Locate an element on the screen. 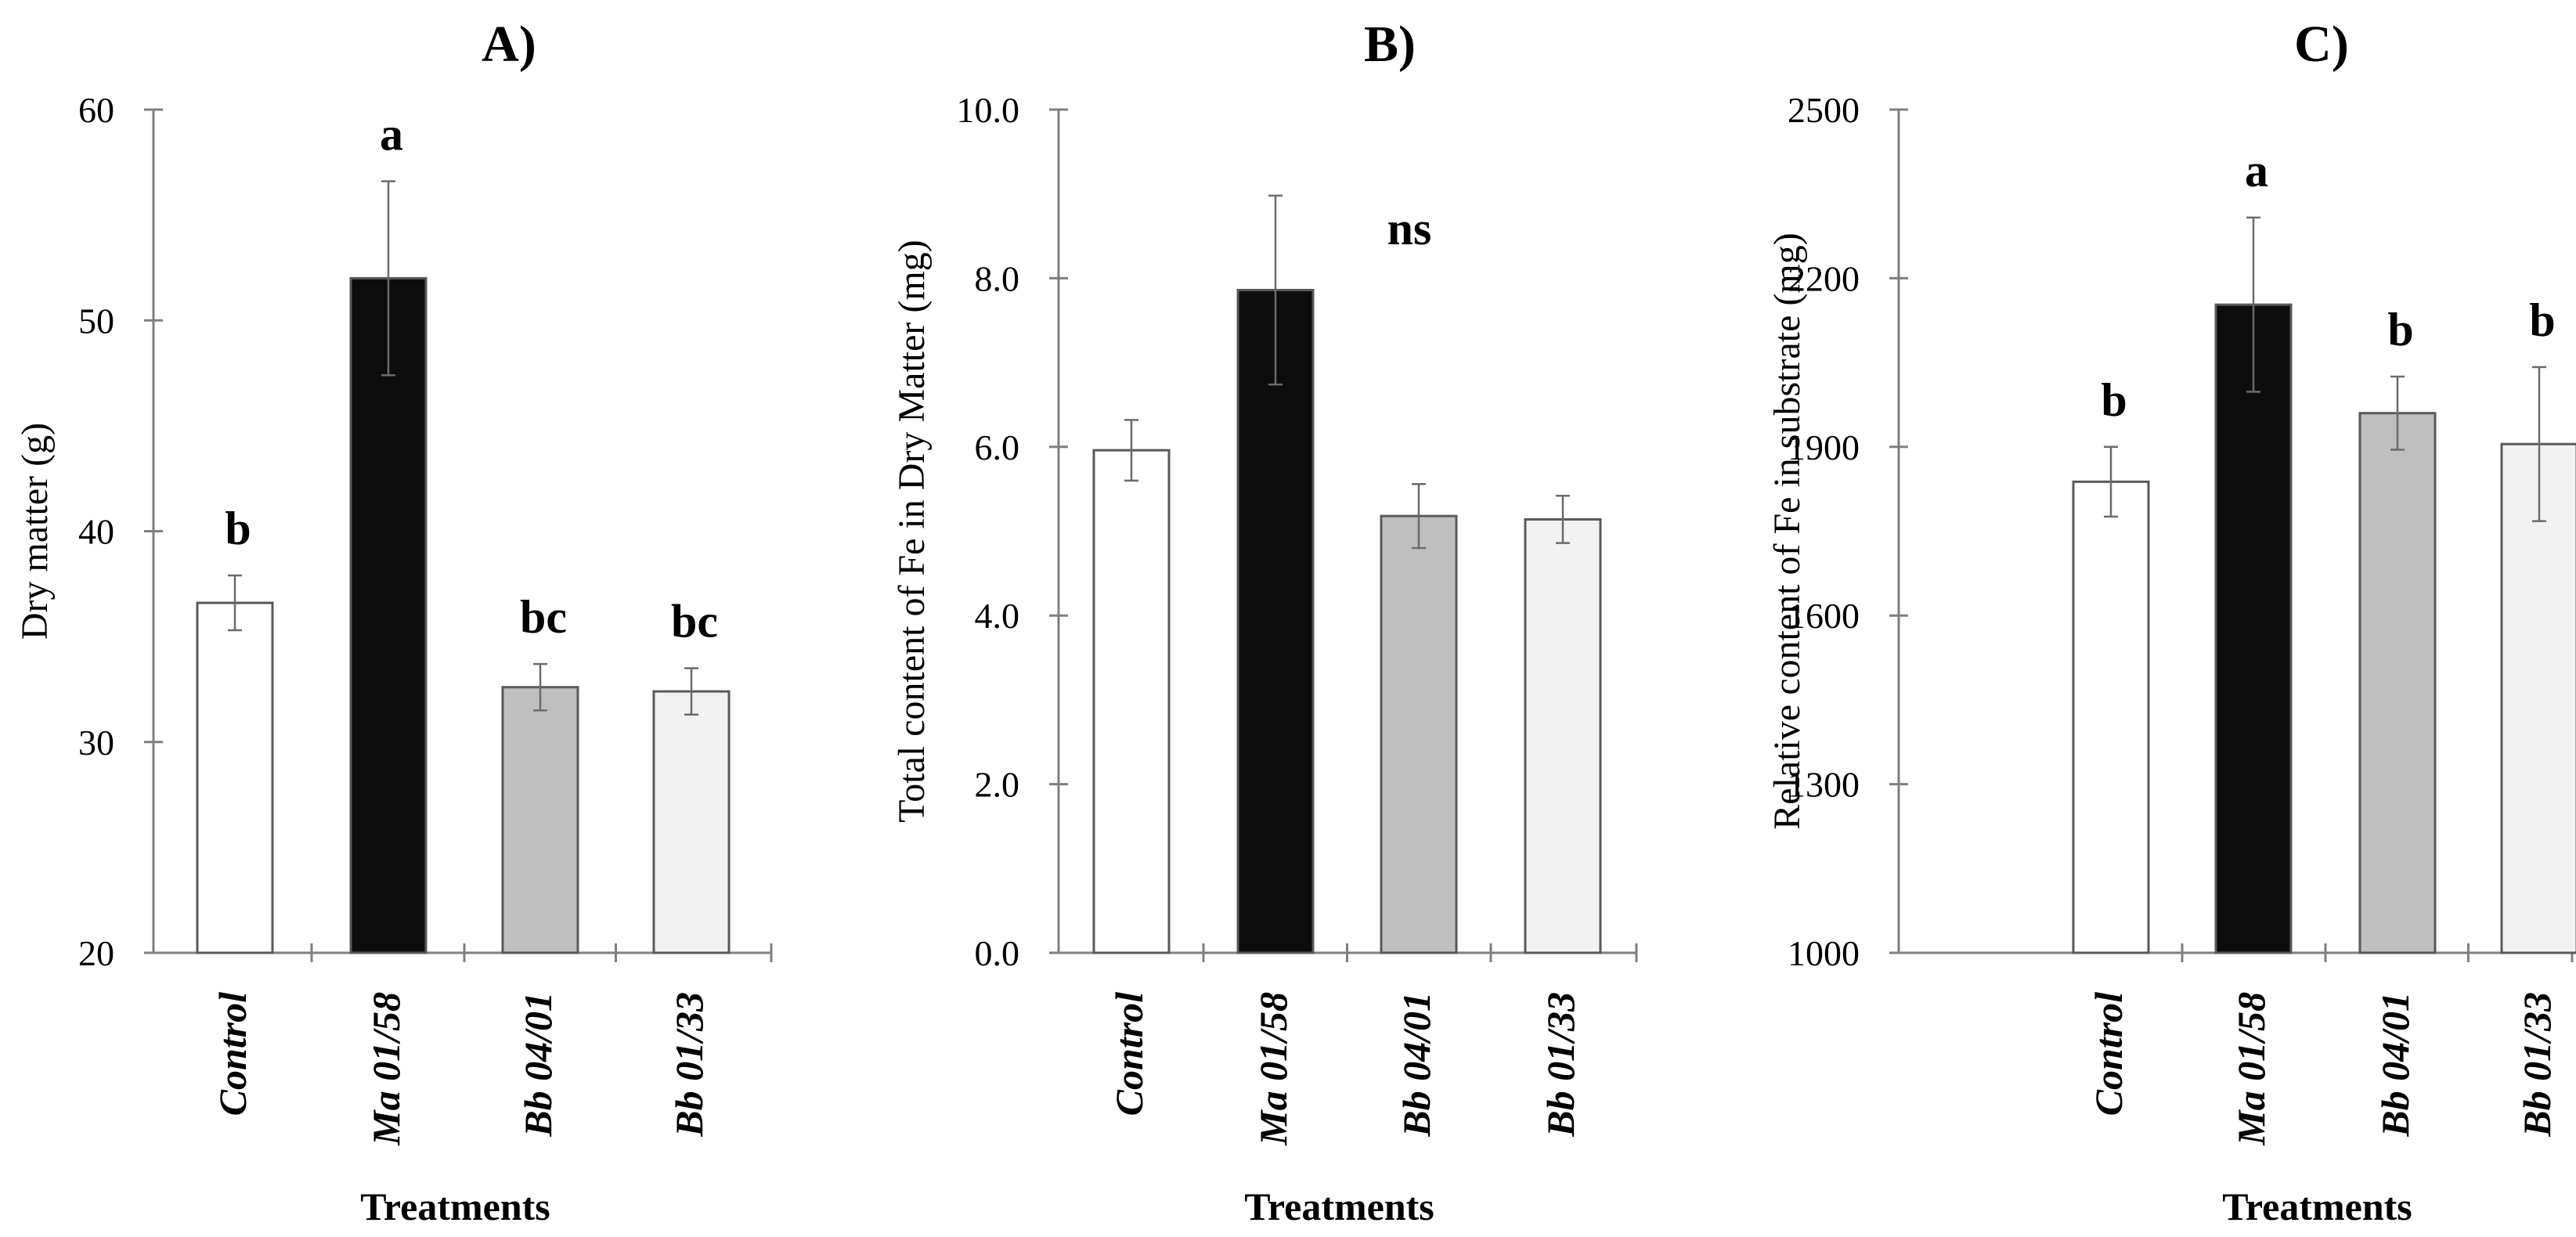 The height and width of the screenshot is (1237, 2576). panel-a-x-axis-title: Treatments is located at coordinates (455, 1206).